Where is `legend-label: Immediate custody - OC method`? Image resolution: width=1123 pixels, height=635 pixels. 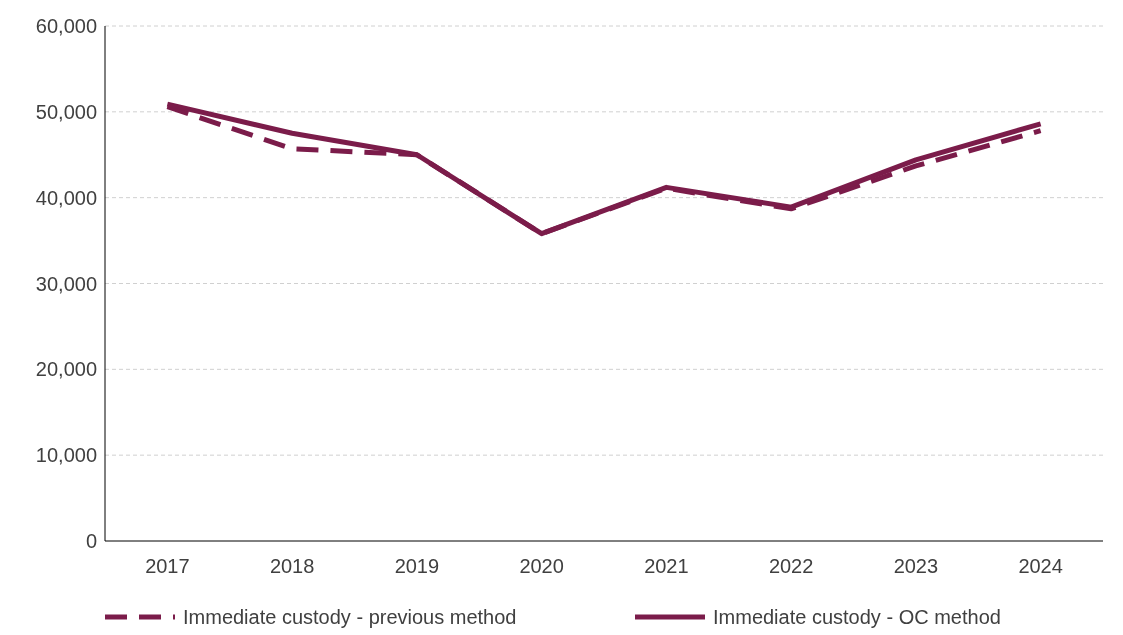
legend-label: Immediate custody - OC method is located at coordinates (857, 617).